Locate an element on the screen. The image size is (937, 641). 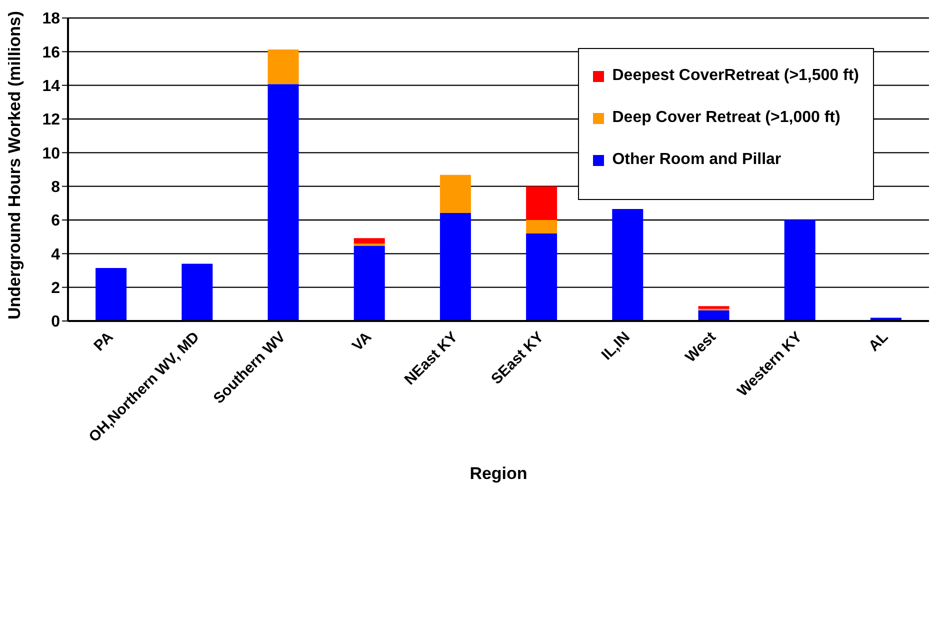
y-tick-label: 4 is located at coordinates (55, 255).